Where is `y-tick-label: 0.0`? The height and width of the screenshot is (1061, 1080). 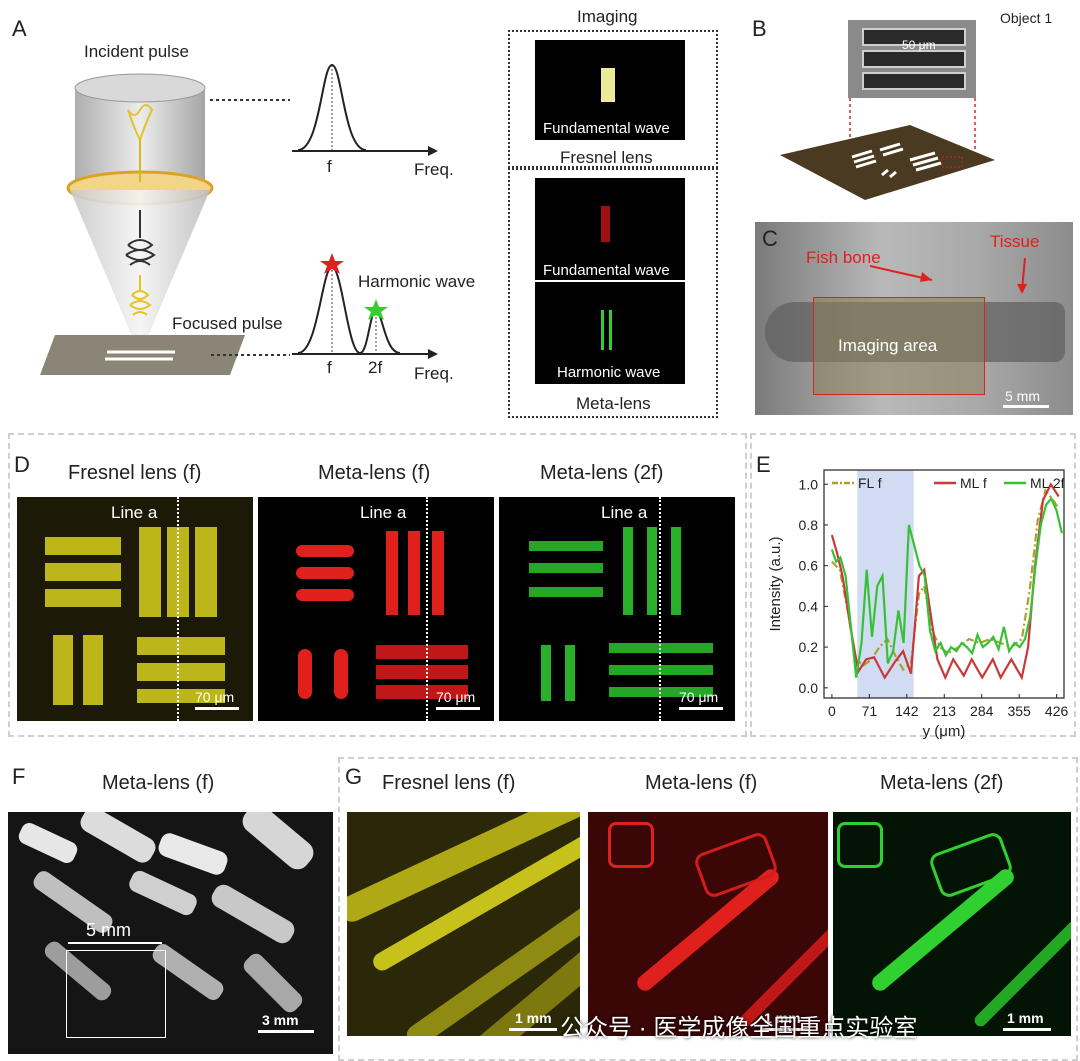 y-tick-label: 0.0 is located at coordinates (809, 688).